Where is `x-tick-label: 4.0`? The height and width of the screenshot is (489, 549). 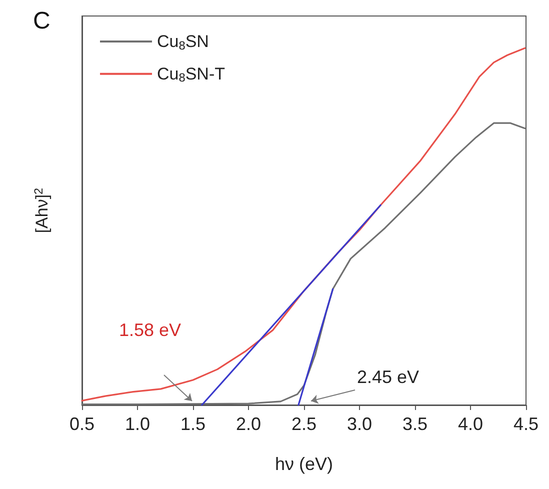
x-tick-label: 4.0 is located at coordinates (471, 424).